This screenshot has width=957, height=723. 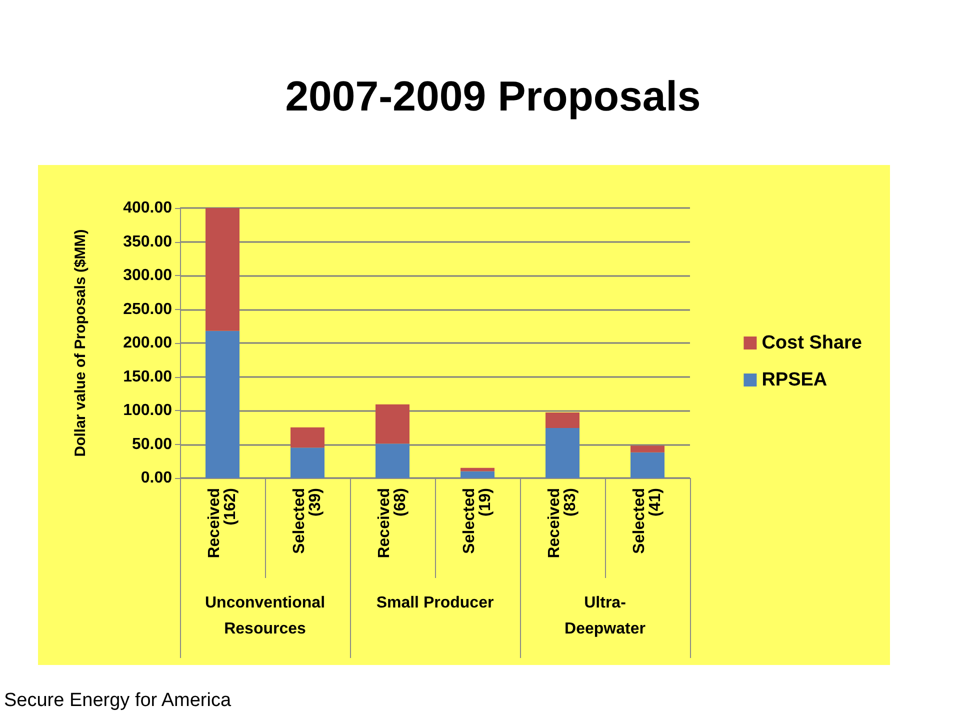 What do you see at coordinates (477, 521) in the screenshot?
I see `x-tick-label: Selected (19)` at bounding box center [477, 521].